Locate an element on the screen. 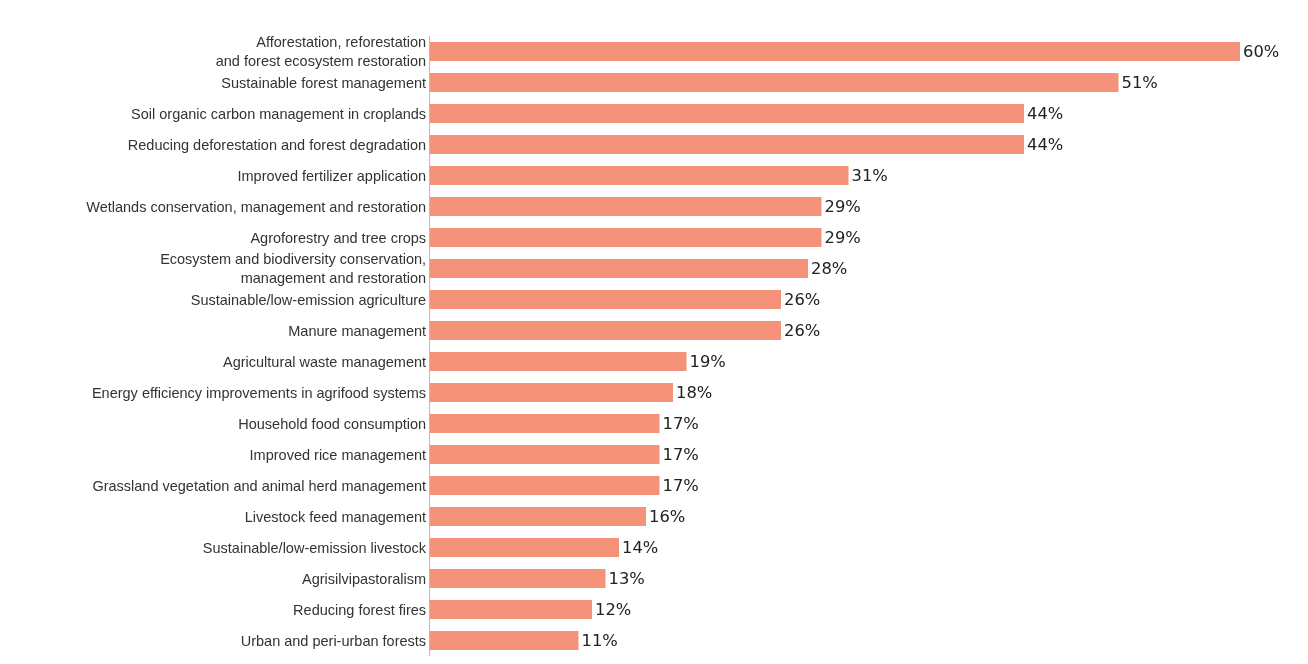 The height and width of the screenshot is (664, 1308). y-tick-label: Grassland vegetation and animal herd management is located at coordinates (259, 485).